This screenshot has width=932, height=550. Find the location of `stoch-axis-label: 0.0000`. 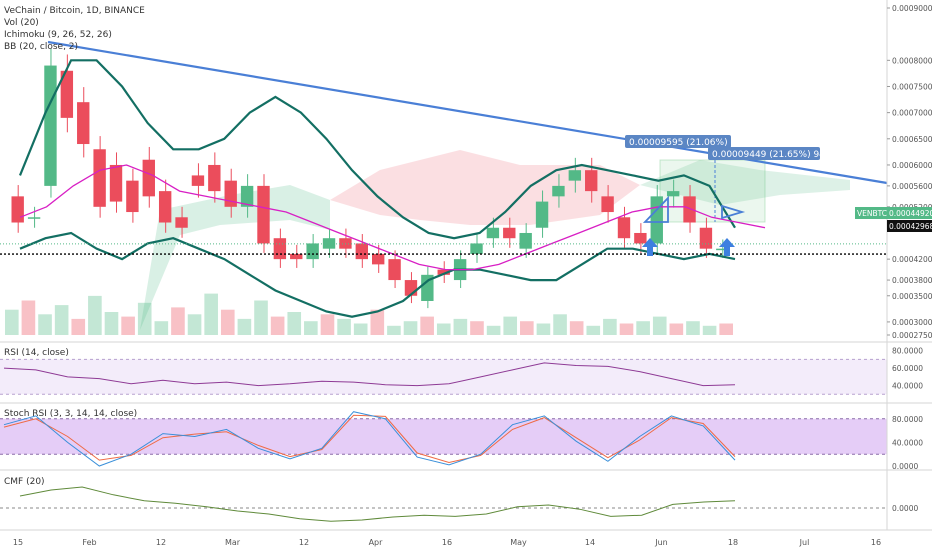

stoch-axis-label: 0.0000 is located at coordinates (905, 466).